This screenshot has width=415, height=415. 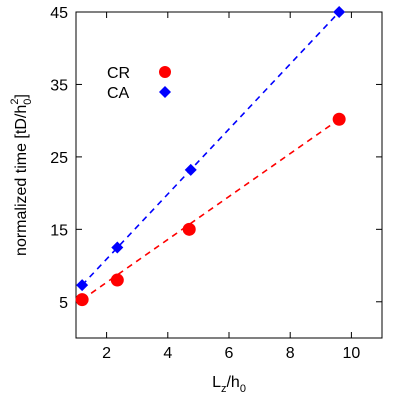 What do you see at coordinates (167, 353) in the screenshot?
I see `x-tick-label: 4` at bounding box center [167, 353].